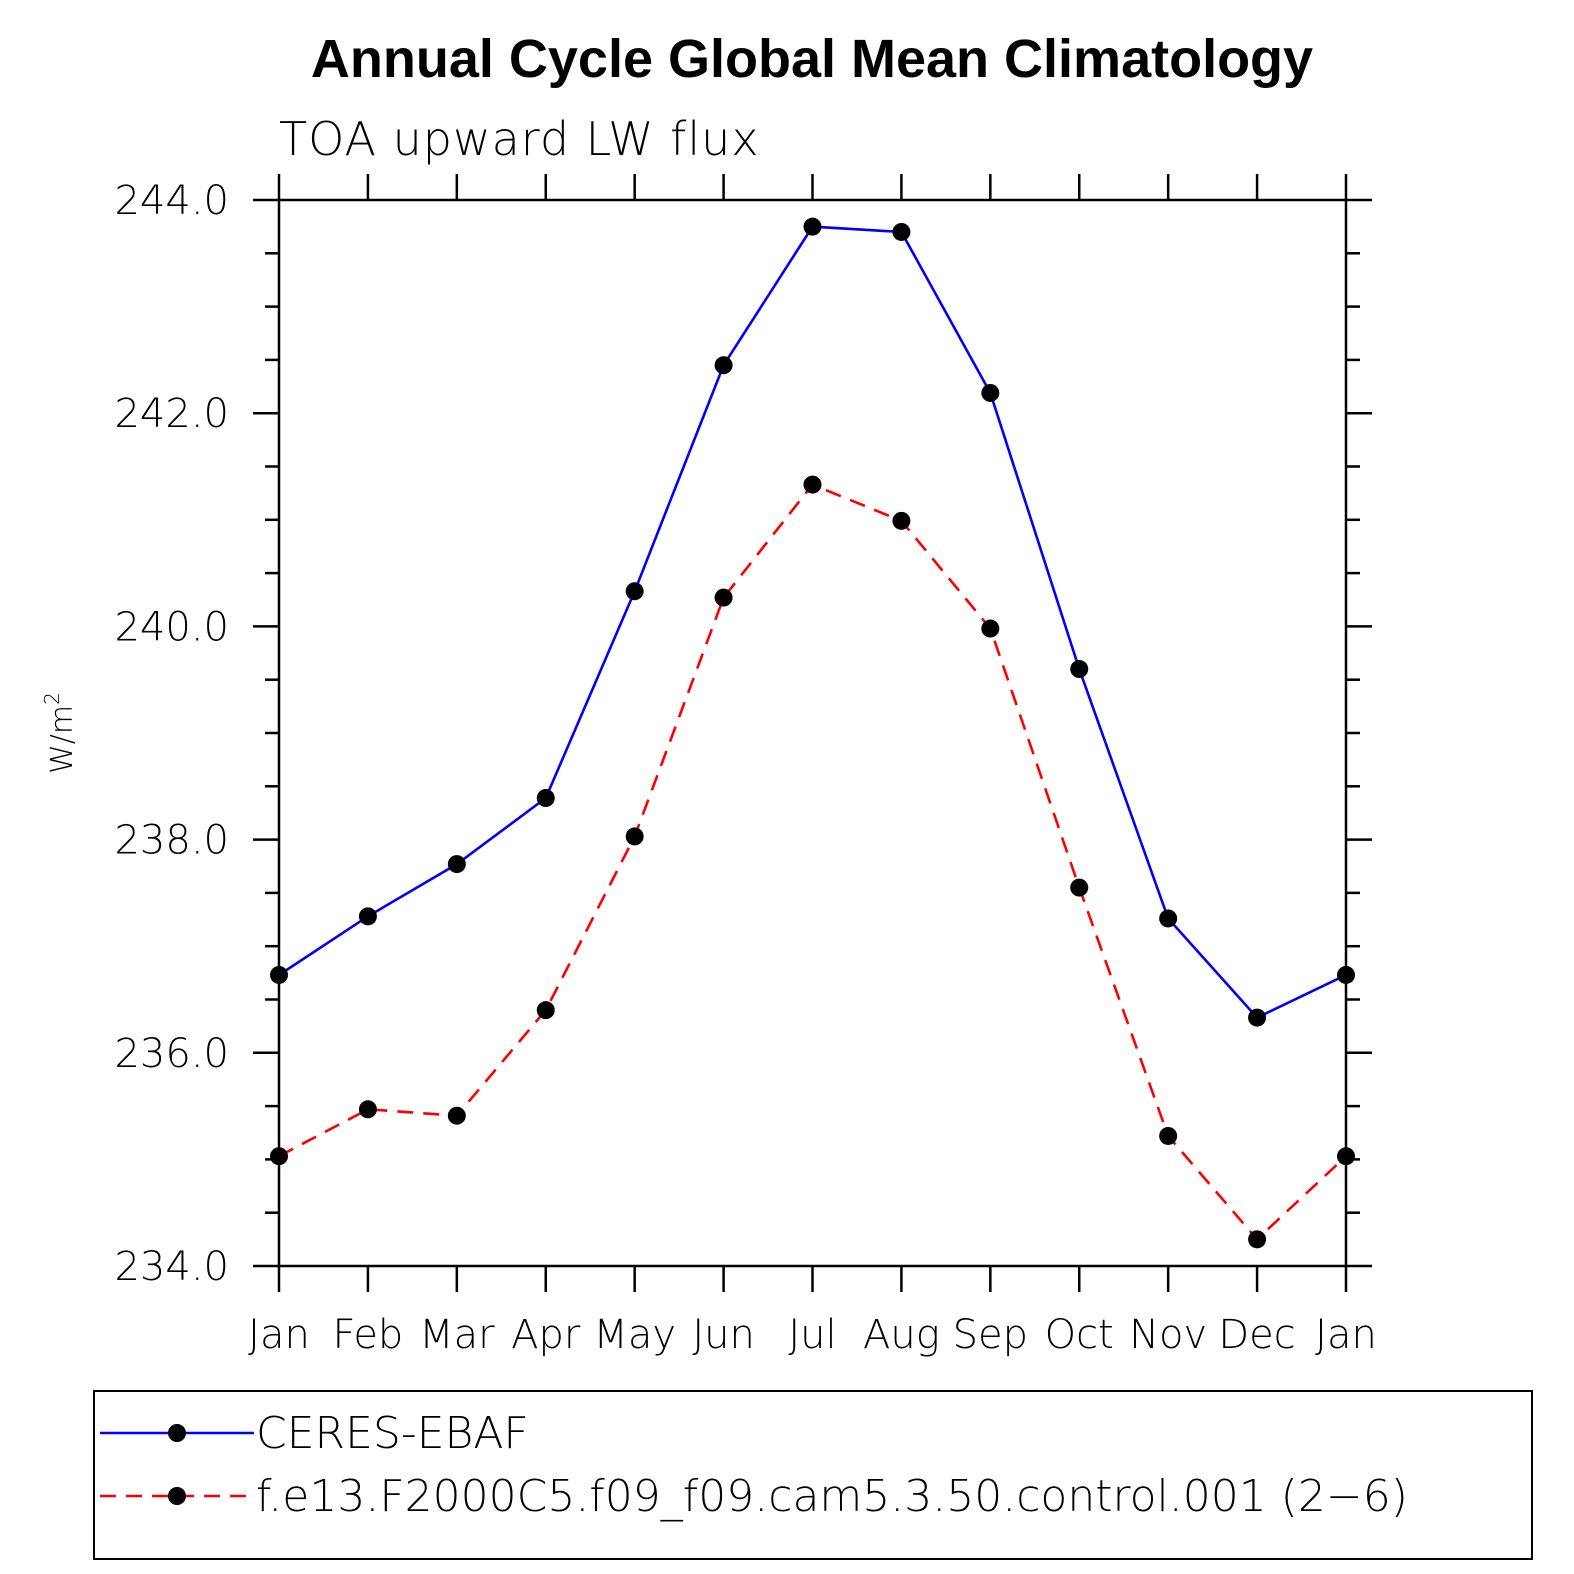 The height and width of the screenshot is (1574, 1574). What do you see at coordinates (812, 59) in the screenshot?
I see `chart-title: Annual Cycle Global Mean Climatology` at bounding box center [812, 59].